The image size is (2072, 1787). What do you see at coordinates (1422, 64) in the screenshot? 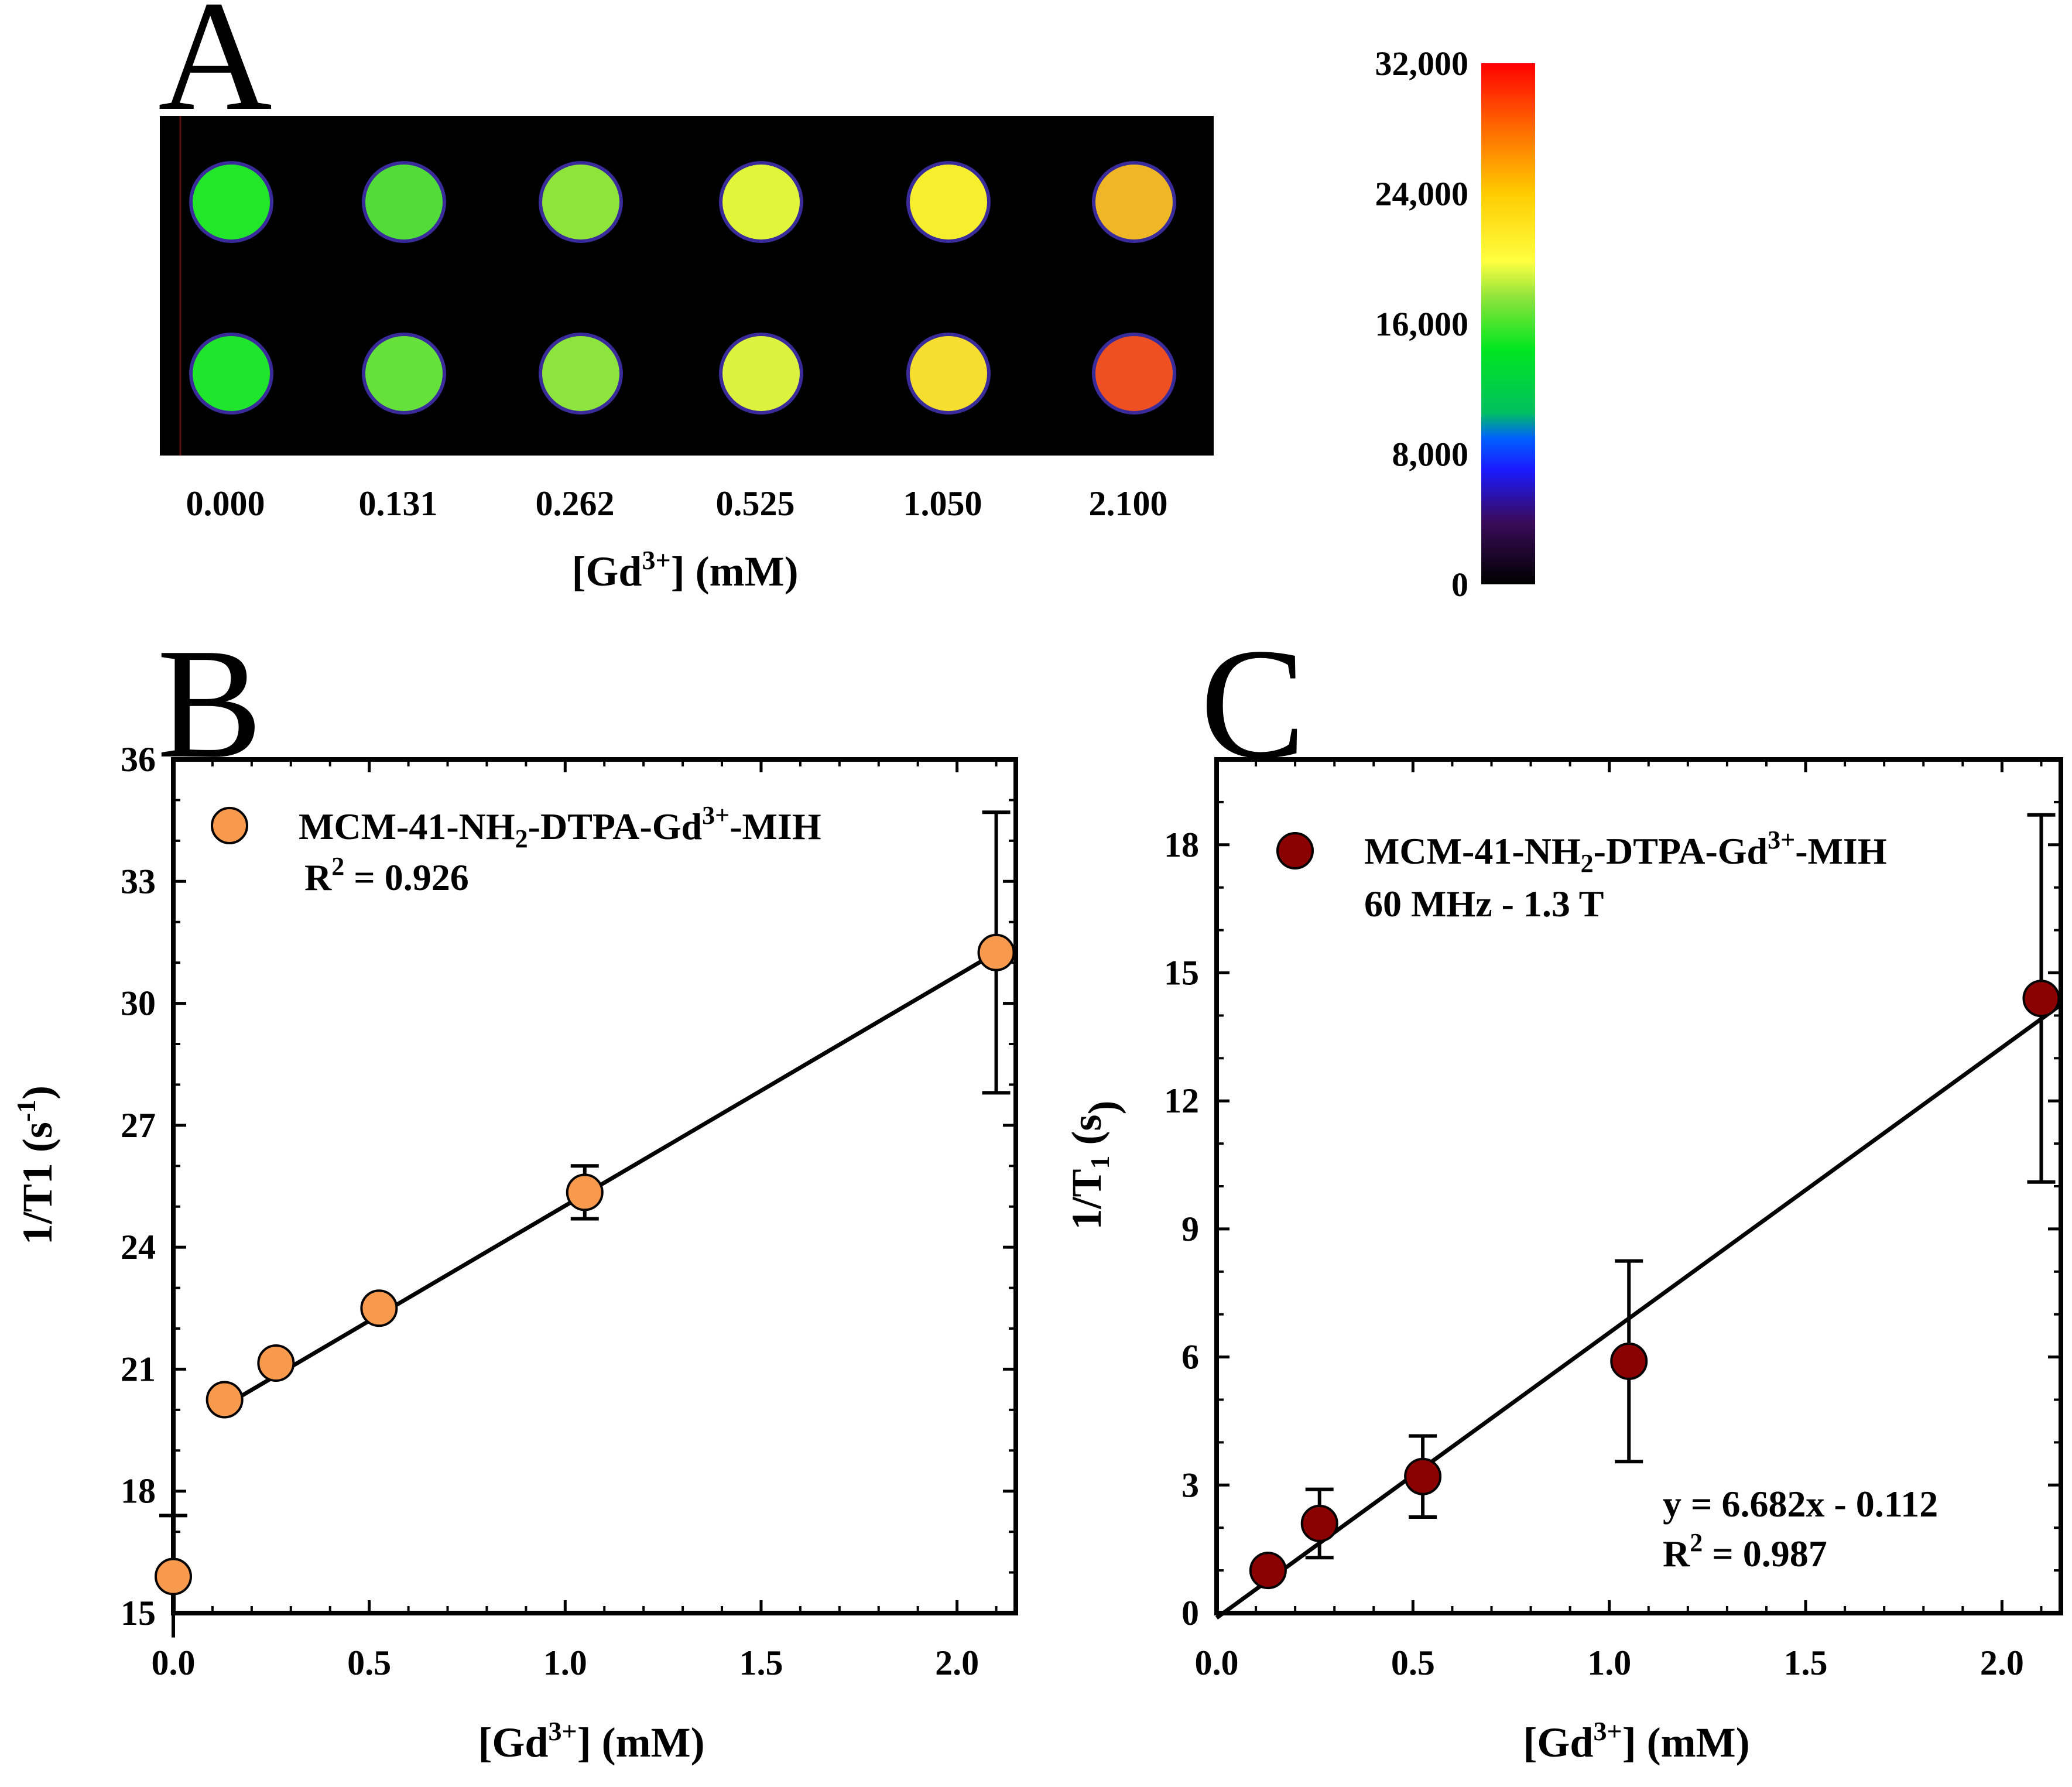
I see `colorbar-tick-label: 32,000` at bounding box center [1422, 64].